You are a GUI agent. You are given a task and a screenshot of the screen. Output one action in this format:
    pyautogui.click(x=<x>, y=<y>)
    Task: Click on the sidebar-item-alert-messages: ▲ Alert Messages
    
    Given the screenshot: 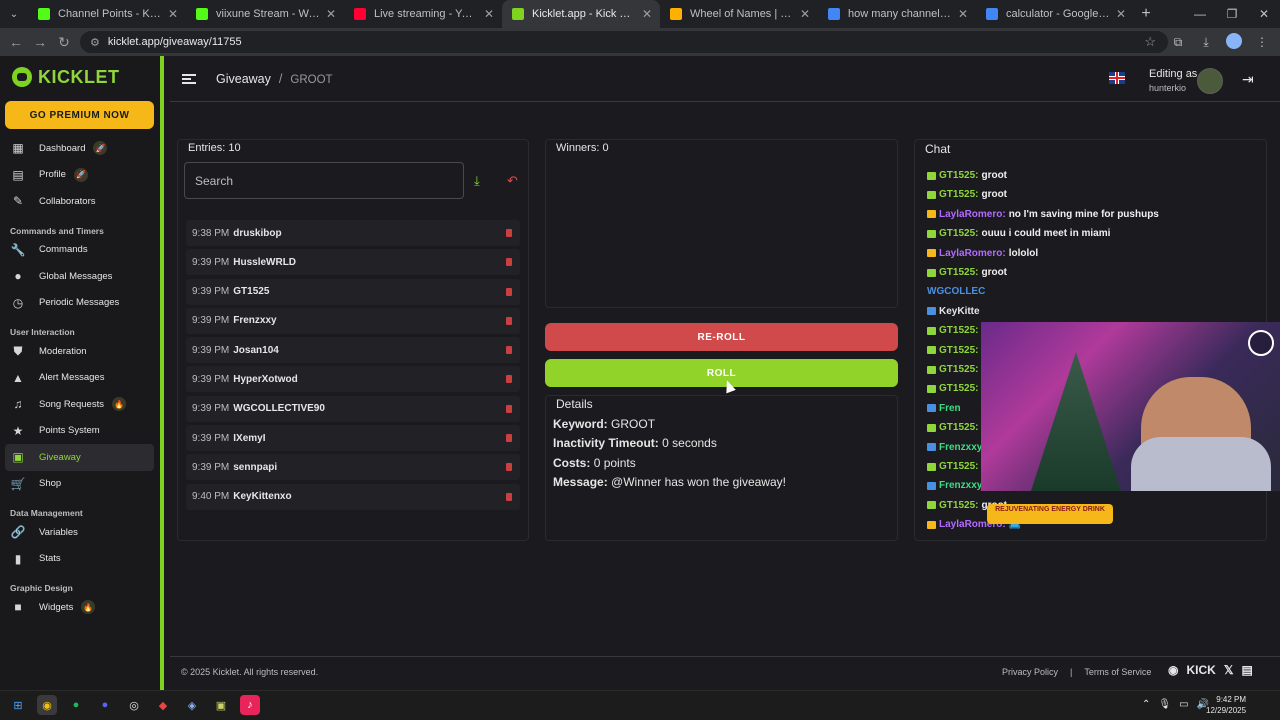 What is the action you would take?
    pyautogui.click(x=77, y=378)
    